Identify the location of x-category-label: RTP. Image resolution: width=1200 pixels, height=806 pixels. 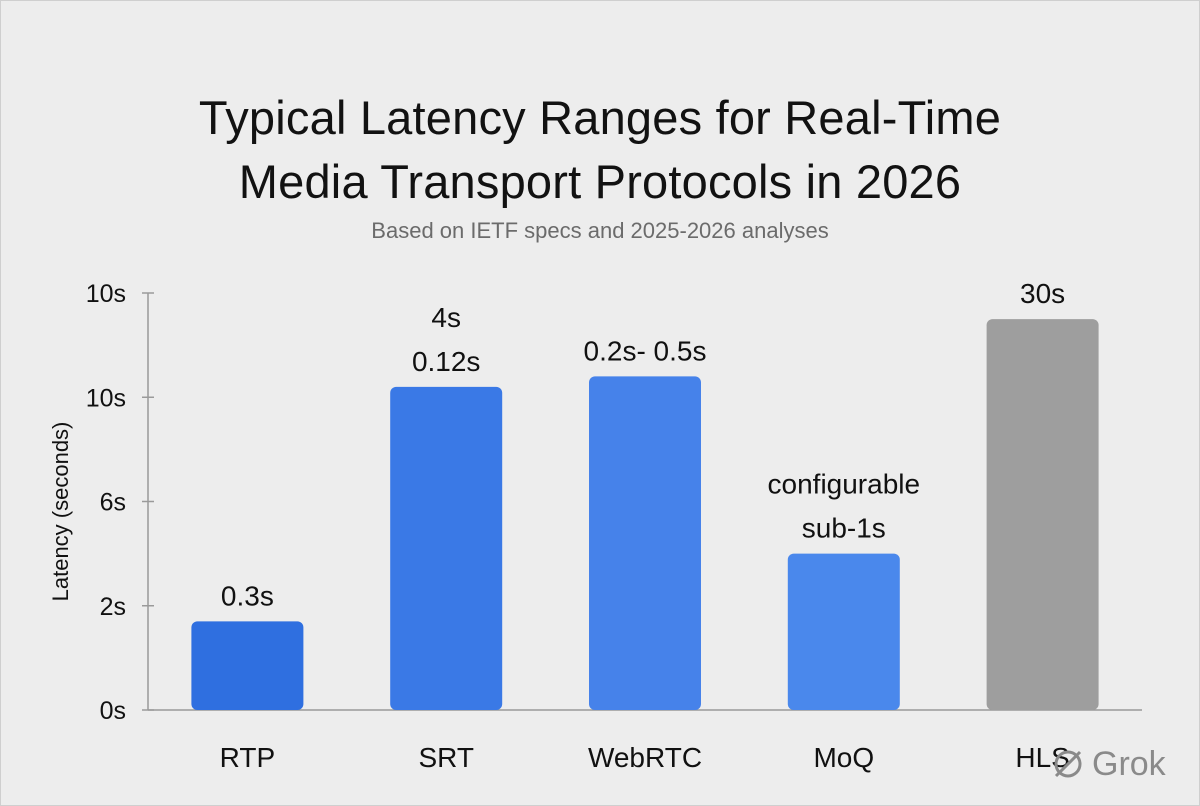
(248, 757).